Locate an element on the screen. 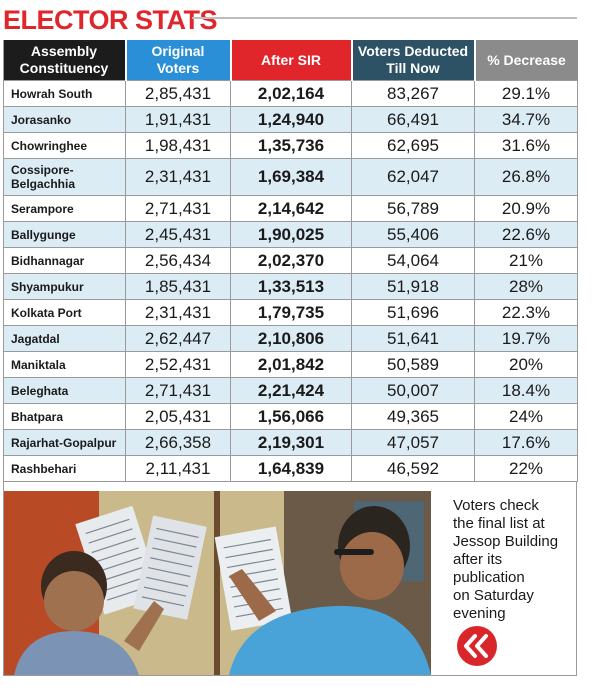 The image size is (600, 691). table-row: Jorasanko 1,91,431 1,24,940 66,491 34.7% is located at coordinates (290, 119).